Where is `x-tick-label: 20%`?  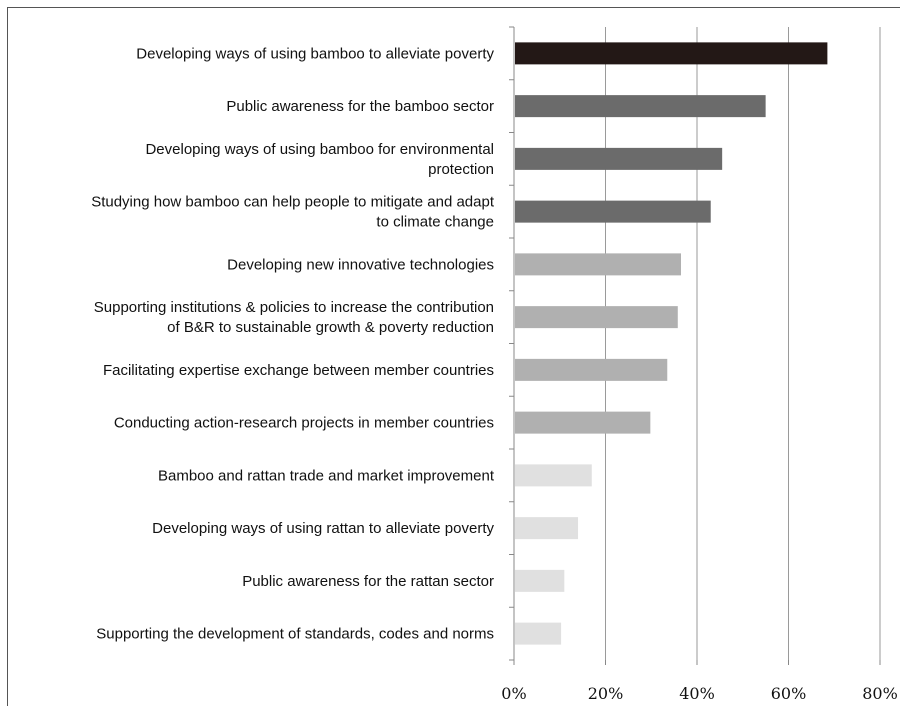 x-tick-label: 20% is located at coordinates (606, 693).